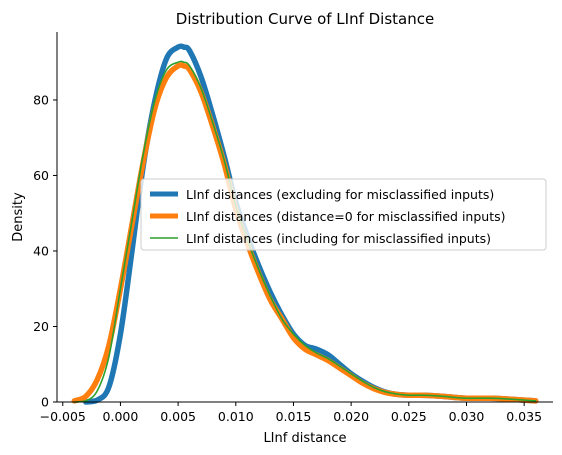  I want to click on x-axis-label: LInf distance, so click(304, 438).